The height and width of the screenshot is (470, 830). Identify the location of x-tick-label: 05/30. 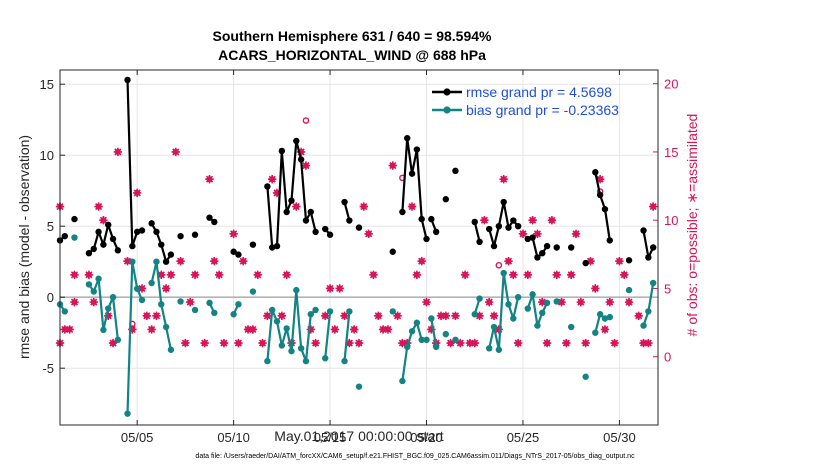
(619, 437).